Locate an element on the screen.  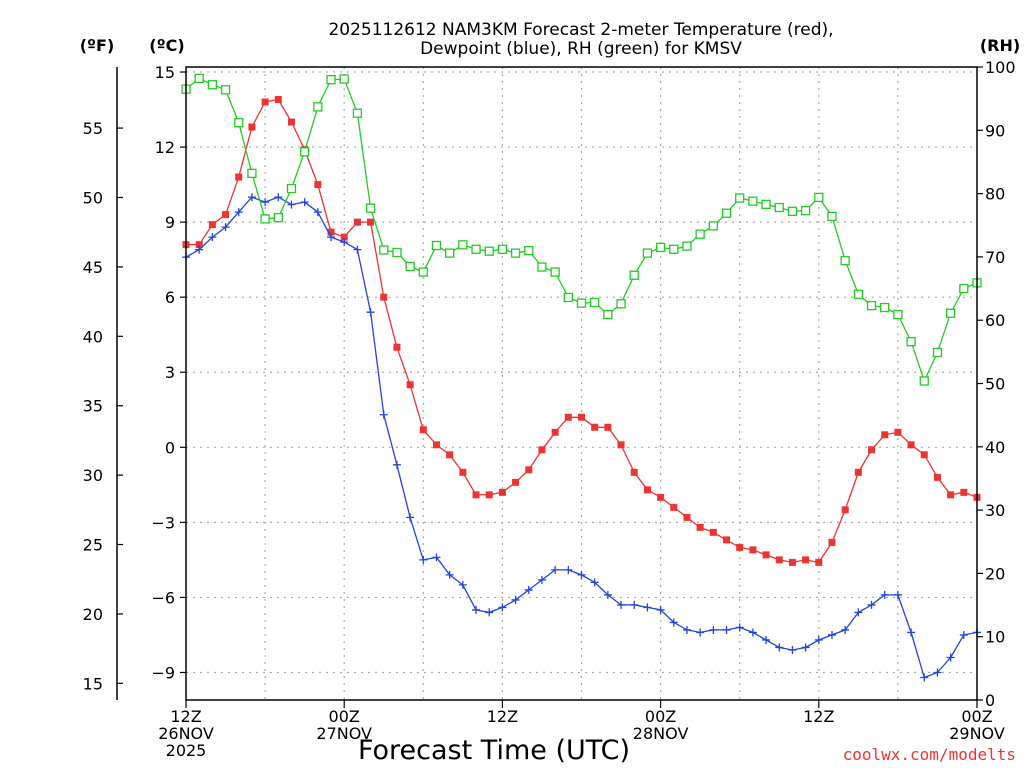
x-tick-label: 27NOV is located at coordinates (344, 733).